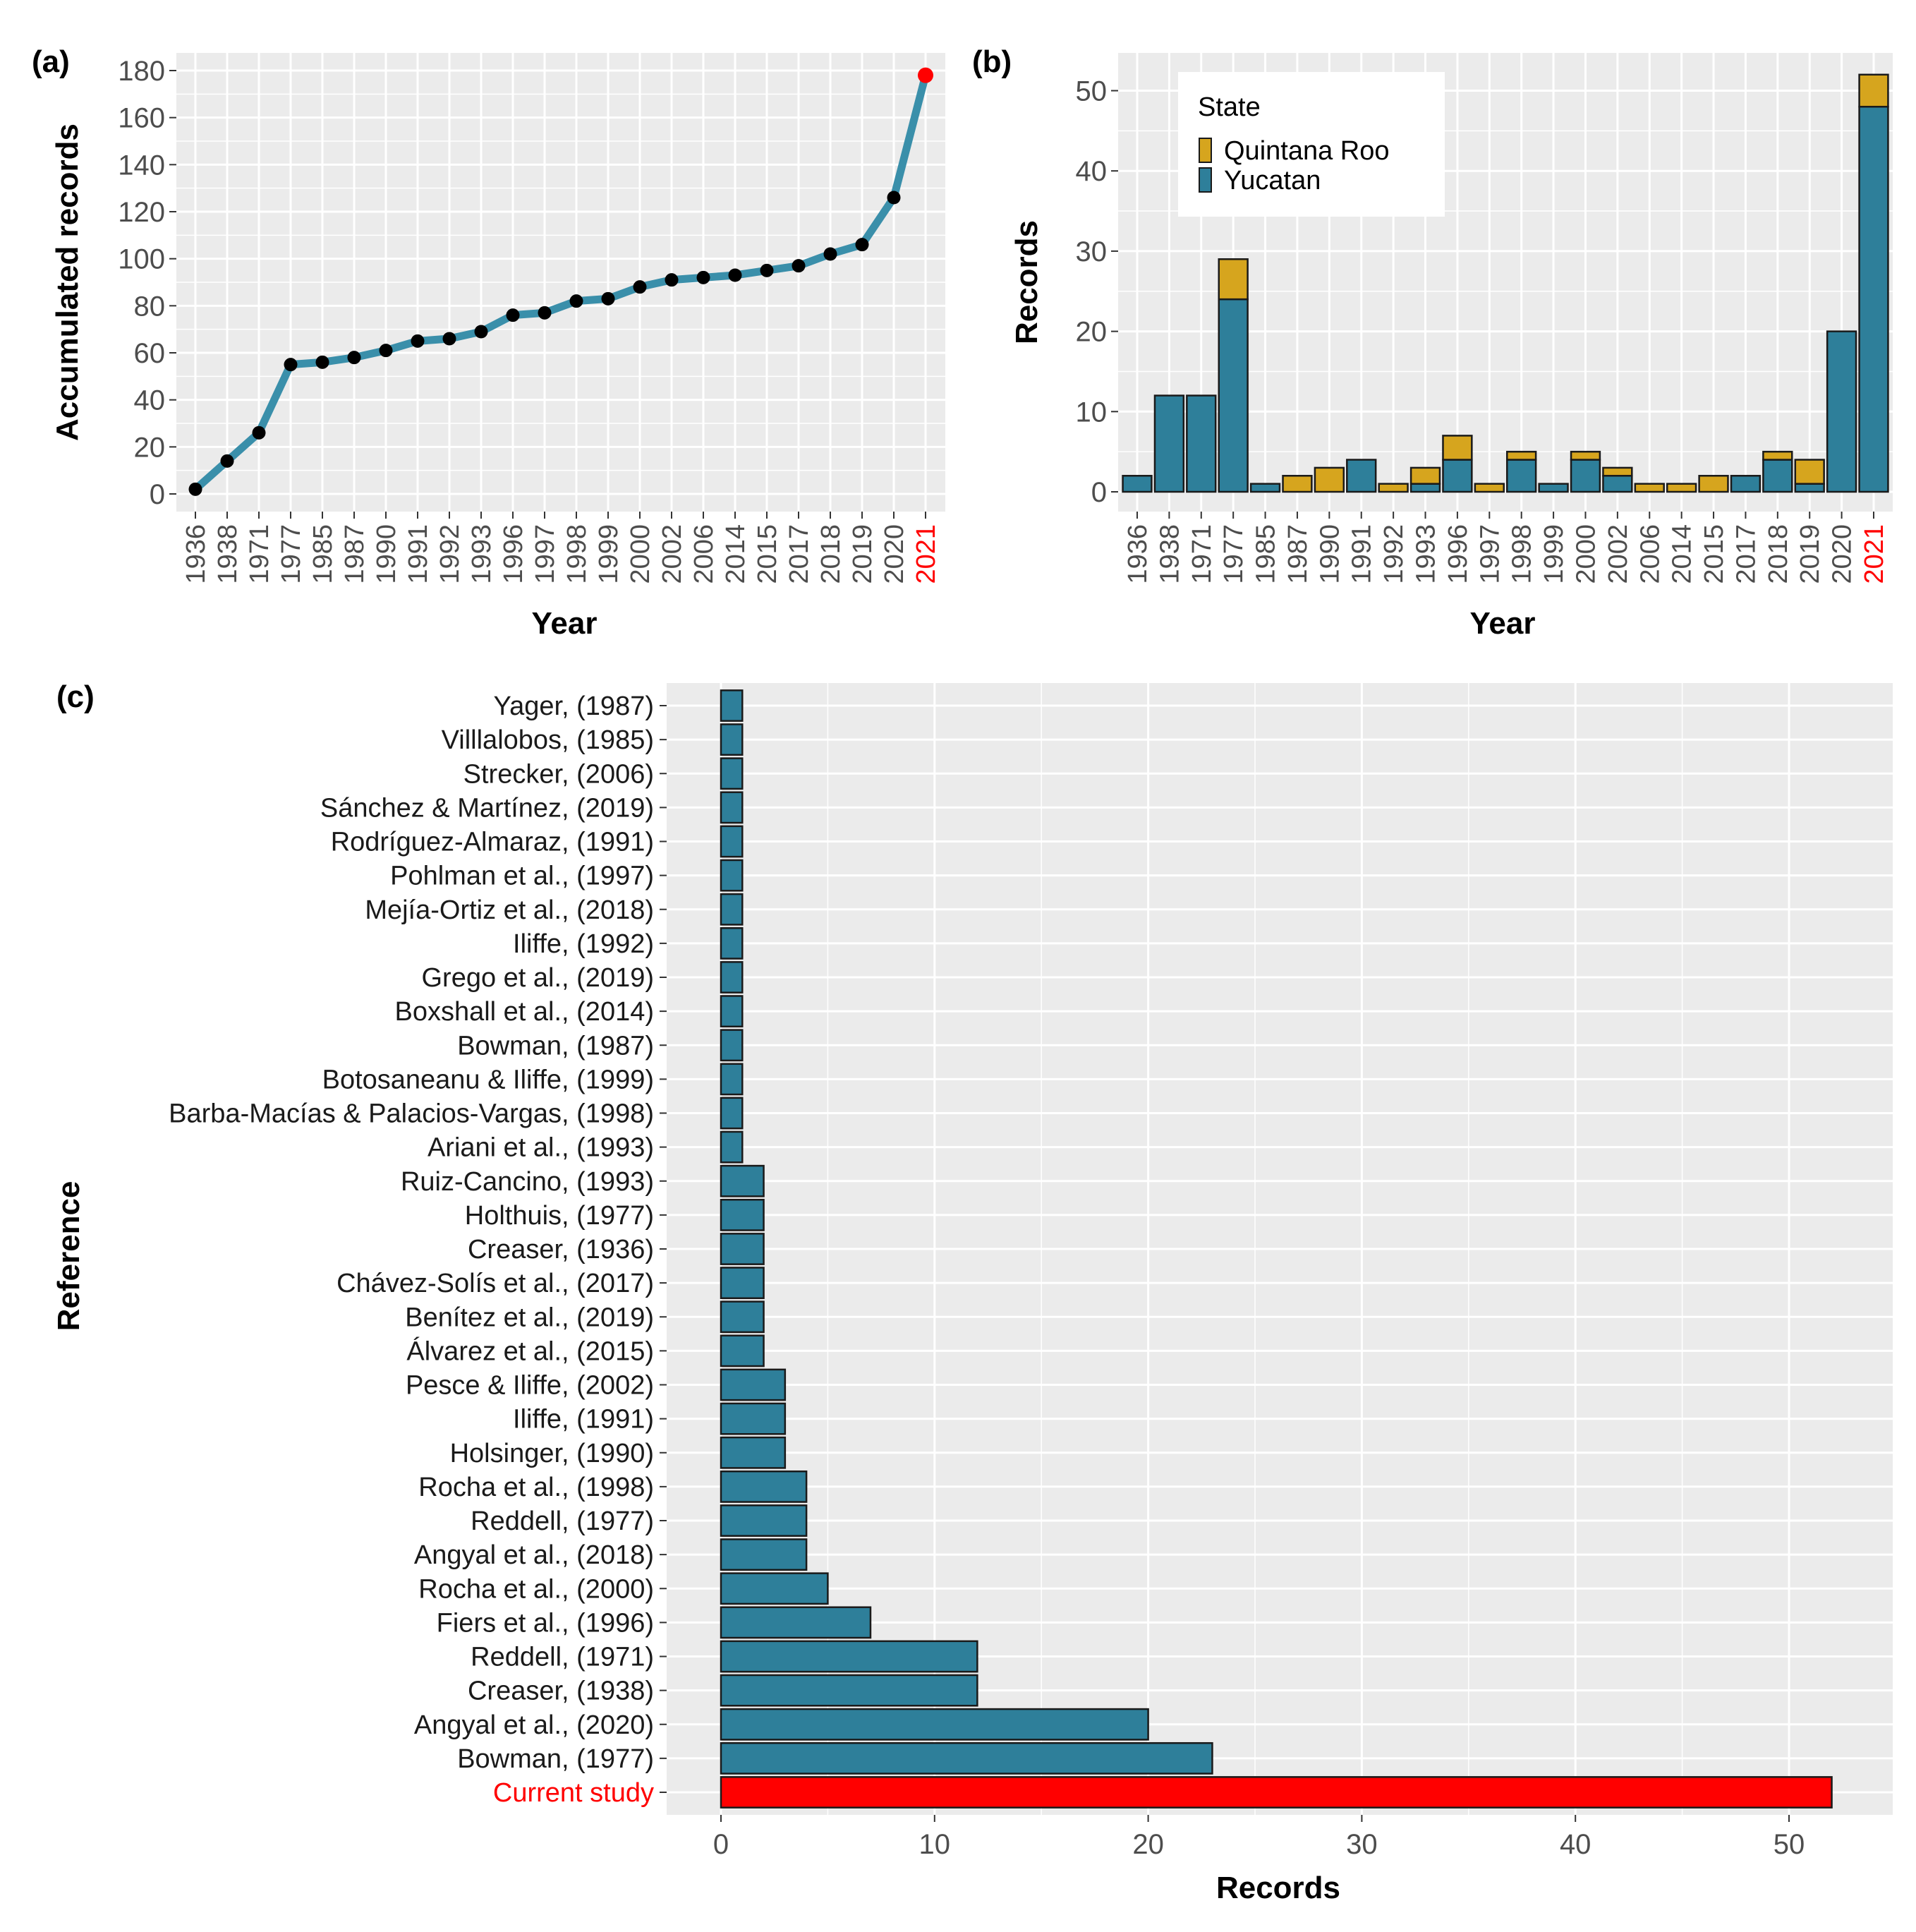 This screenshot has width=1916, height=1932. What do you see at coordinates (576, 301) in the screenshot?
I see `panel-a-point-1998` at bounding box center [576, 301].